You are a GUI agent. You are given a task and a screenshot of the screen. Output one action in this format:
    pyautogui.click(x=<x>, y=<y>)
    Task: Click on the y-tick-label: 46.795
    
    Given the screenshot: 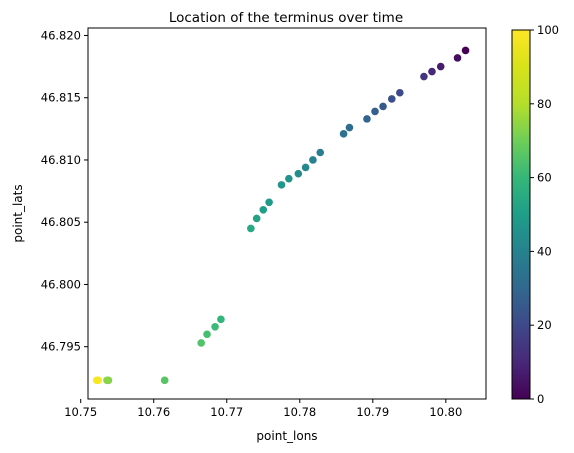 What is the action you would take?
    pyautogui.click(x=61, y=347)
    